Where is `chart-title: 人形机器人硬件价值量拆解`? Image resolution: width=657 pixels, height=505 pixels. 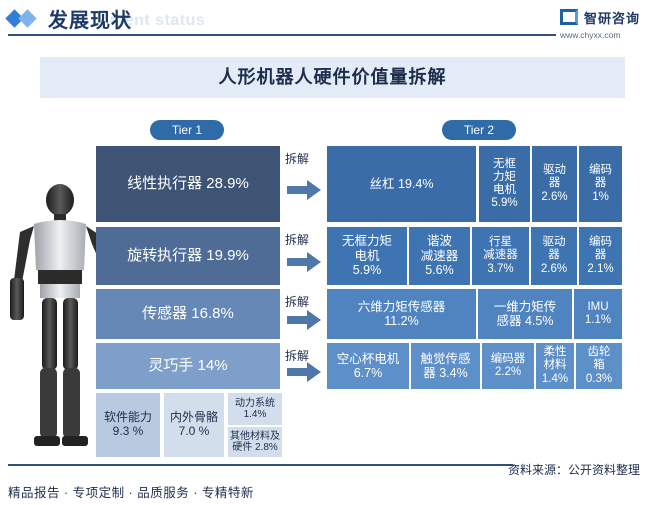 chart-title: 人形机器人硬件价值量拆解 is located at coordinates (332, 77).